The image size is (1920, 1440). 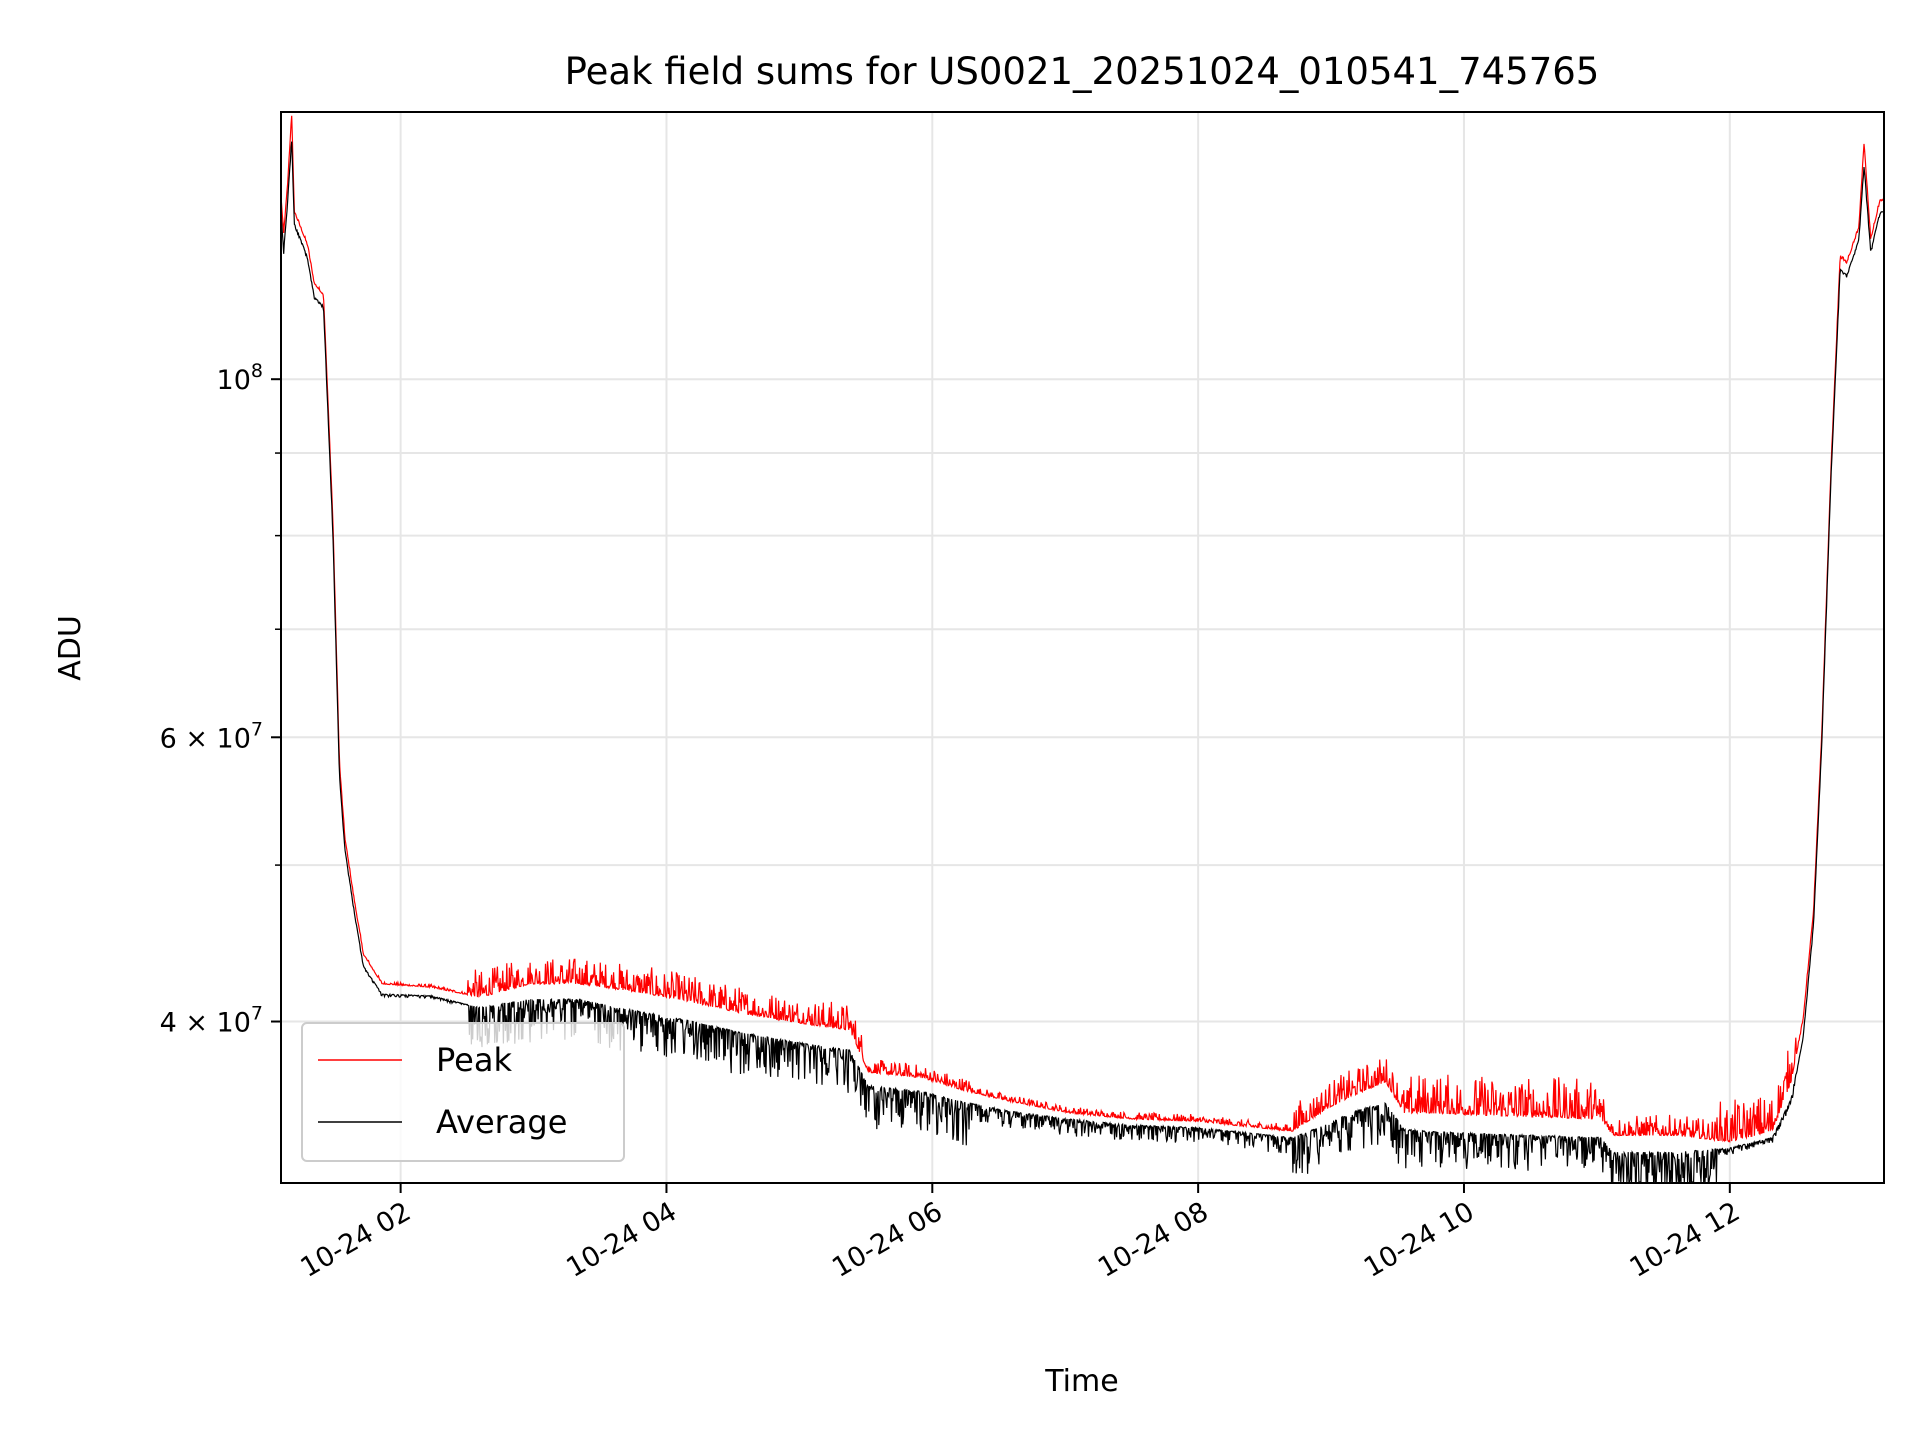 I want to click on y-tick-label: 6 × 107, so click(x=211, y=736).